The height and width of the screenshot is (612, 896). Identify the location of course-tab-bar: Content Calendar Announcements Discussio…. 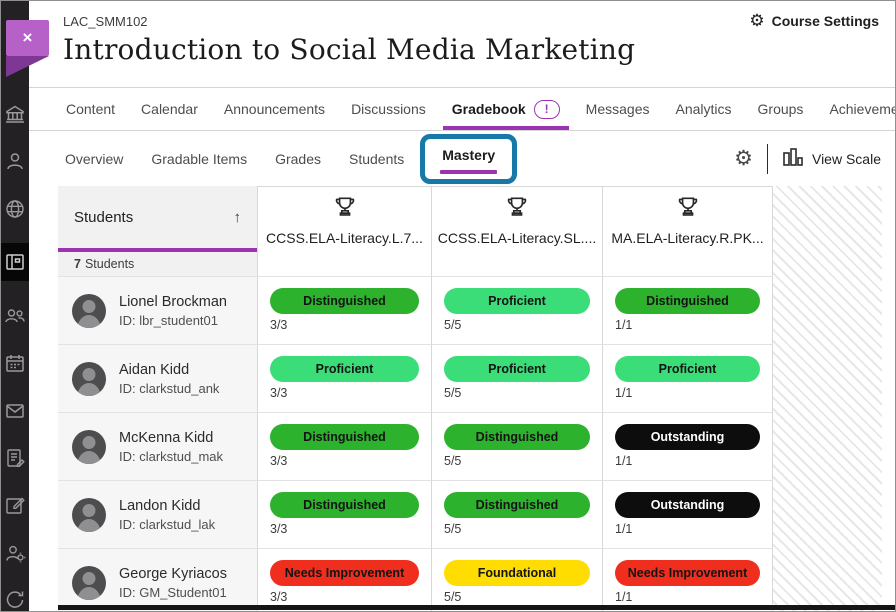
(462, 109).